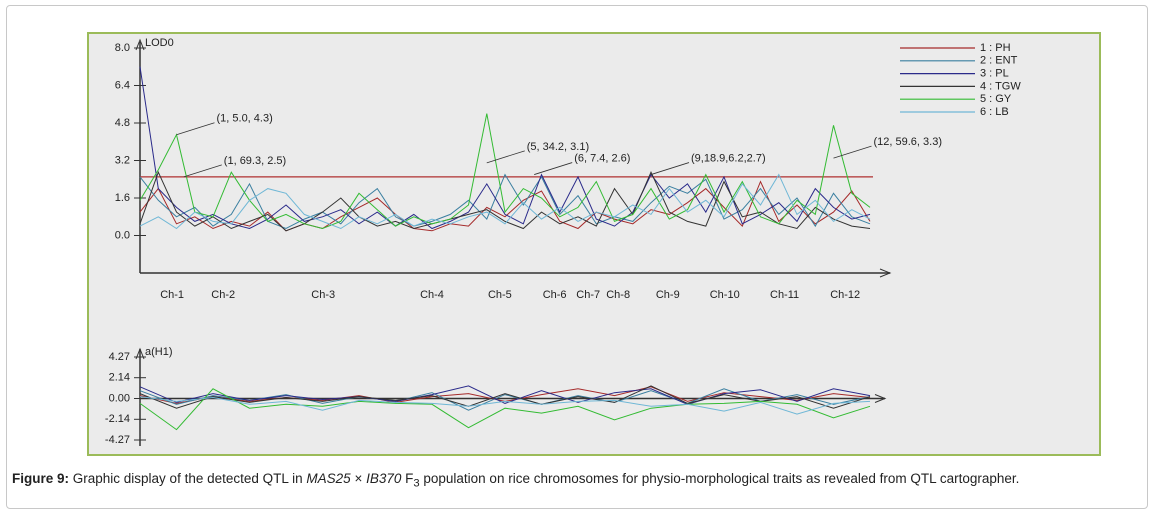  What do you see at coordinates (223, 295) in the screenshot?
I see `x-tick-label: Ch-2` at bounding box center [223, 295].